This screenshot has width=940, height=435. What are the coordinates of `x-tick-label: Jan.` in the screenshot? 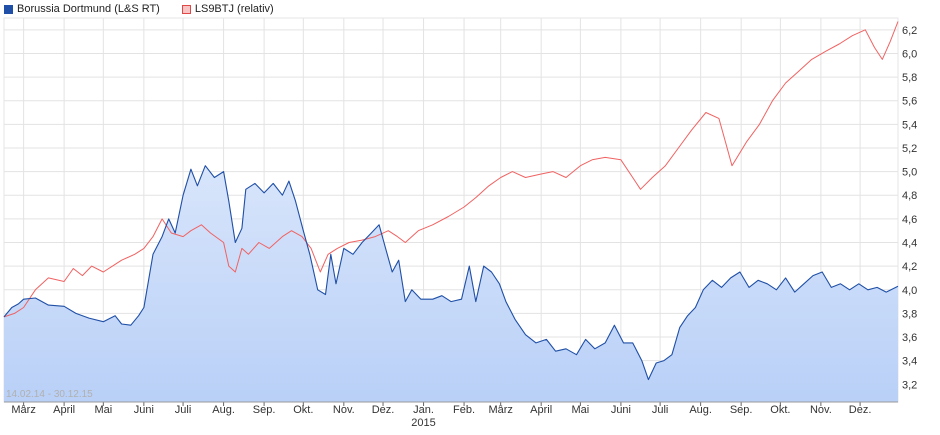 It's located at (423, 410).